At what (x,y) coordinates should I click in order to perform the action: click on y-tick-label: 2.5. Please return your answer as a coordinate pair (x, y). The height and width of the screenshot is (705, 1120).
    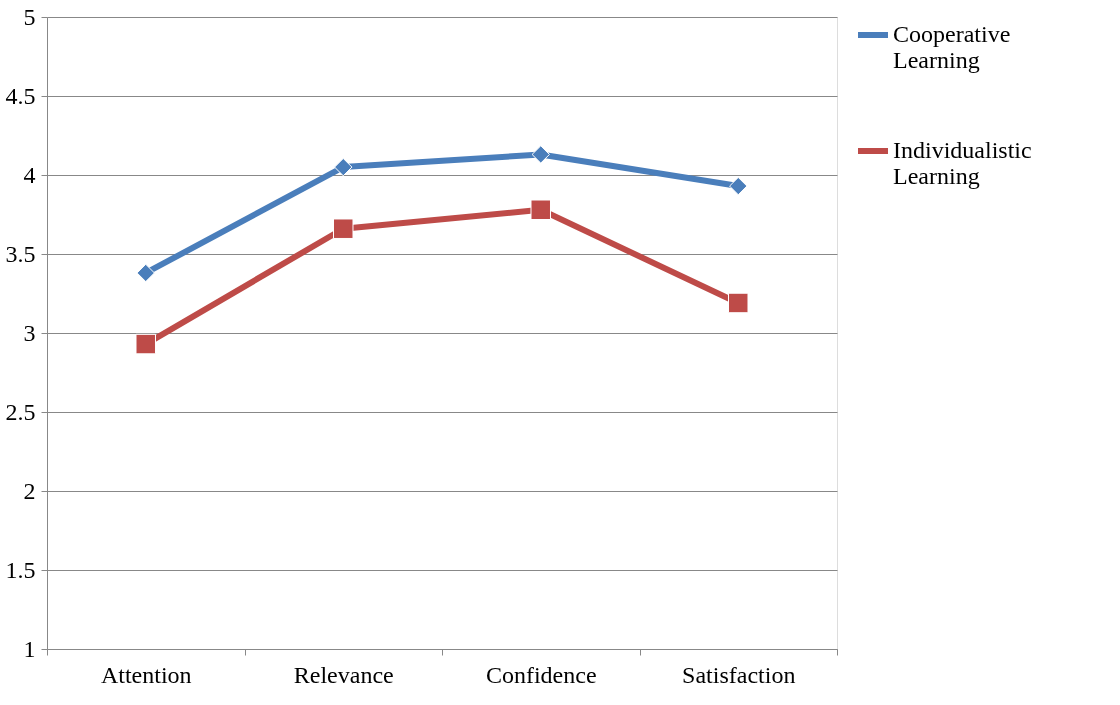
    Looking at the image, I should click on (20, 411).